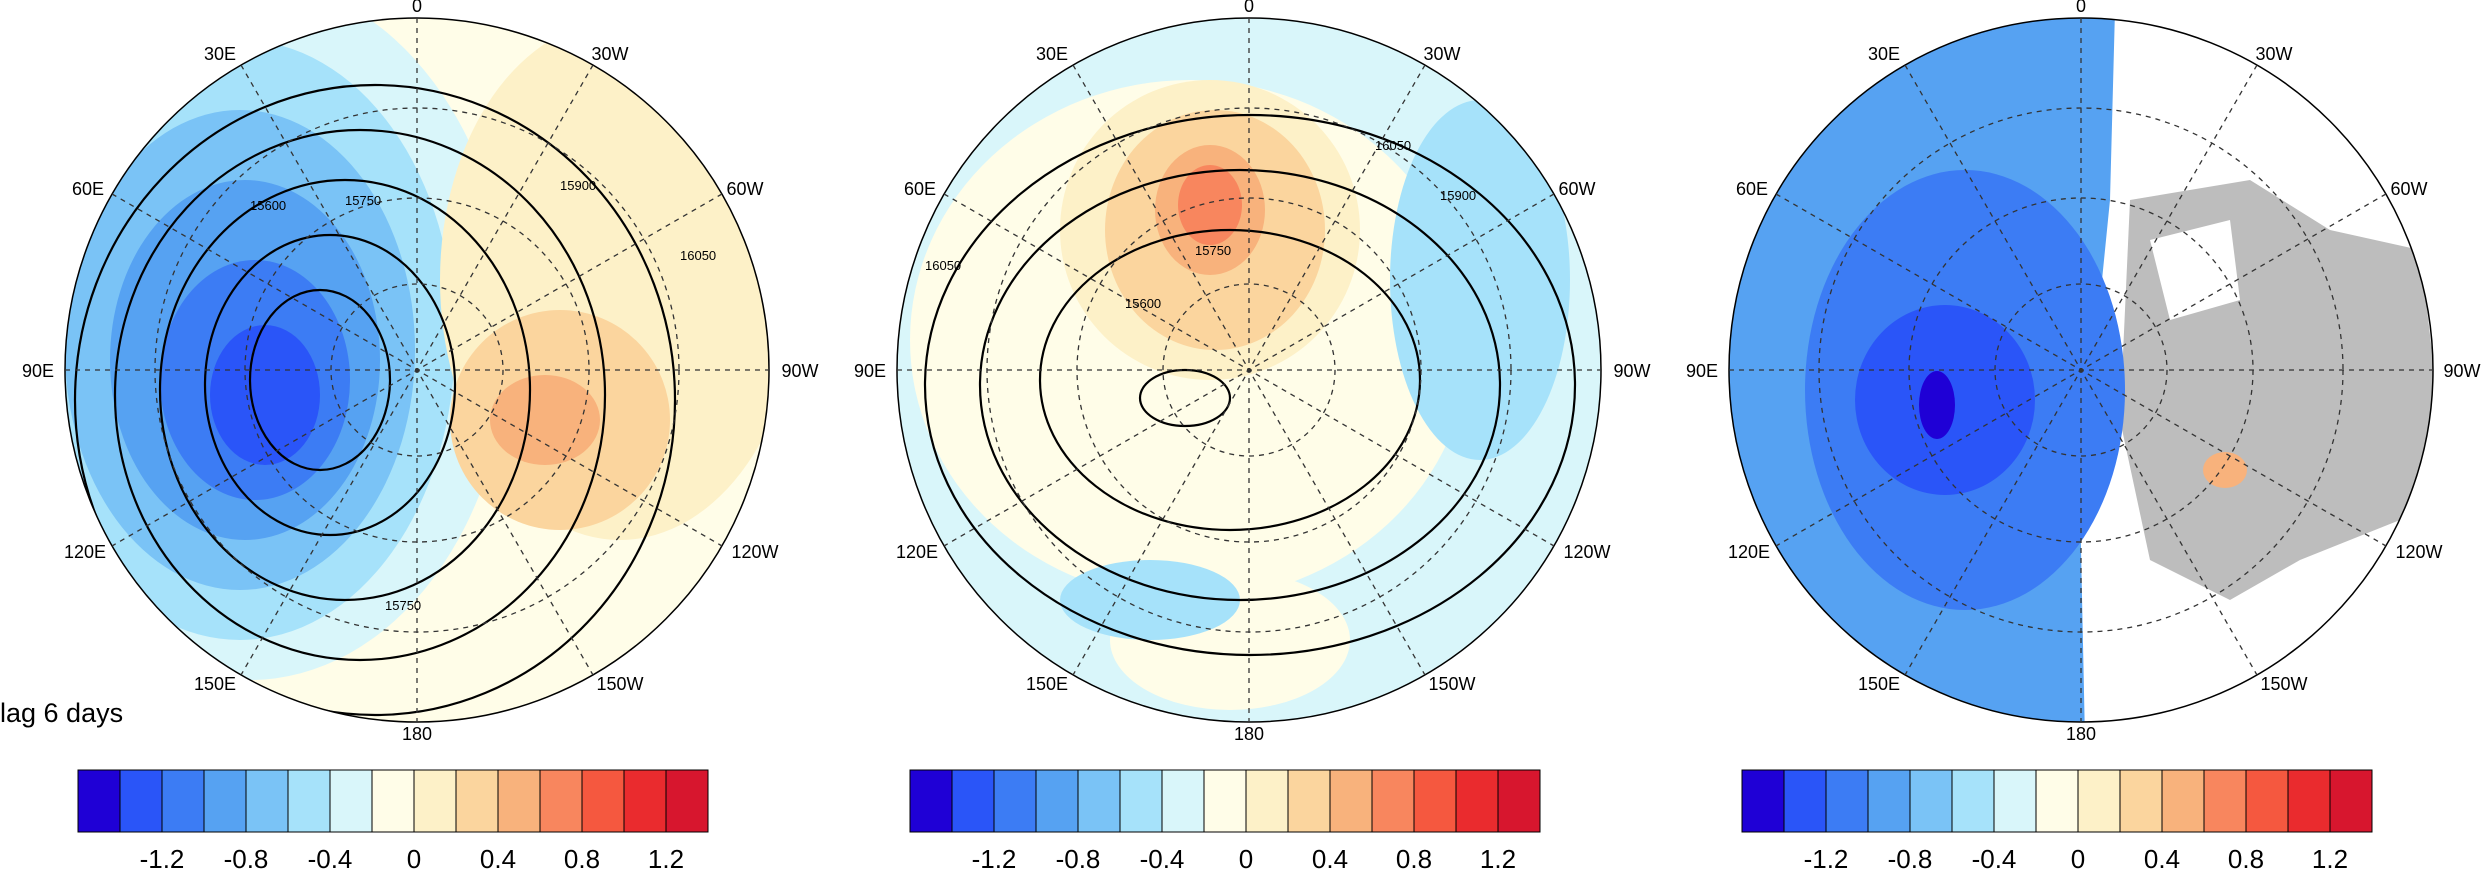 The height and width of the screenshot is (874, 2484). What do you see at coordinates (61, 713) in the screenshot?
I see `lag-caption: lag 6 days` at bounding box center [61, 713].